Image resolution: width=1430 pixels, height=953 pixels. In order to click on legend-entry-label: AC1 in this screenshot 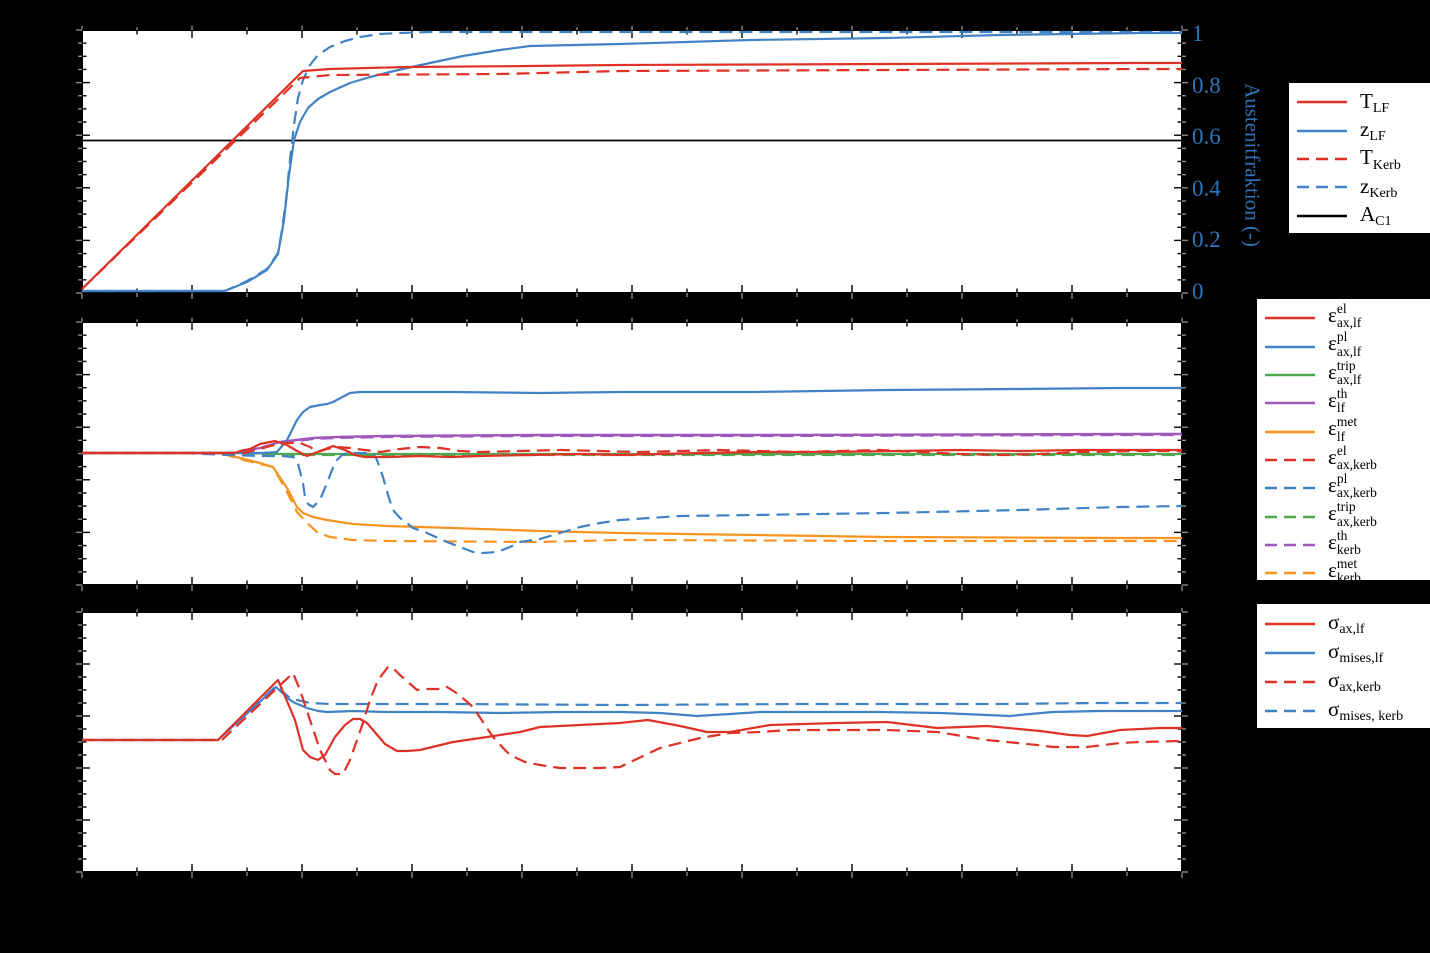, I will do `click(1376, 216)`.